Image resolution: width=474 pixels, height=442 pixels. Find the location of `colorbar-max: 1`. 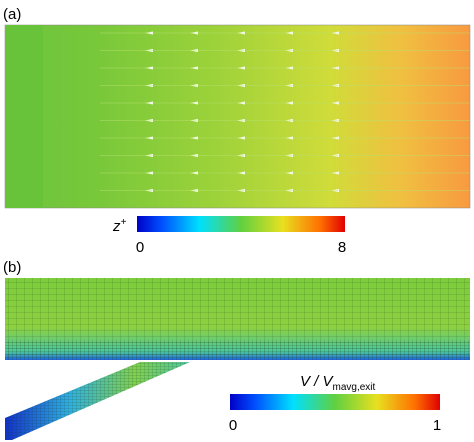

colorbar-max: 1 is located at coordinates (437, 425).